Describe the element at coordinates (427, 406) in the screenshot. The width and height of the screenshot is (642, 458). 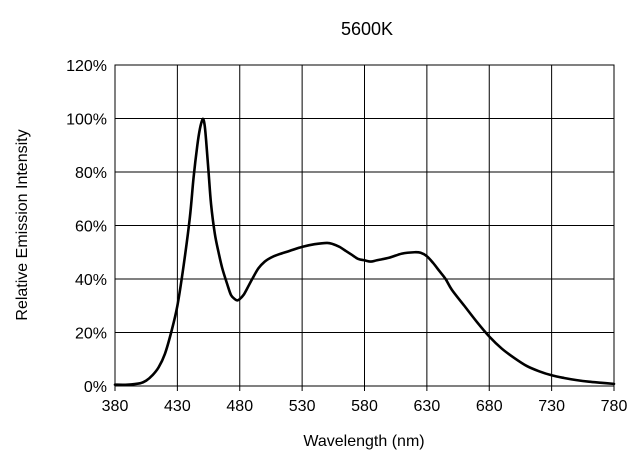
I see `x-tick-label: 630` at that location.